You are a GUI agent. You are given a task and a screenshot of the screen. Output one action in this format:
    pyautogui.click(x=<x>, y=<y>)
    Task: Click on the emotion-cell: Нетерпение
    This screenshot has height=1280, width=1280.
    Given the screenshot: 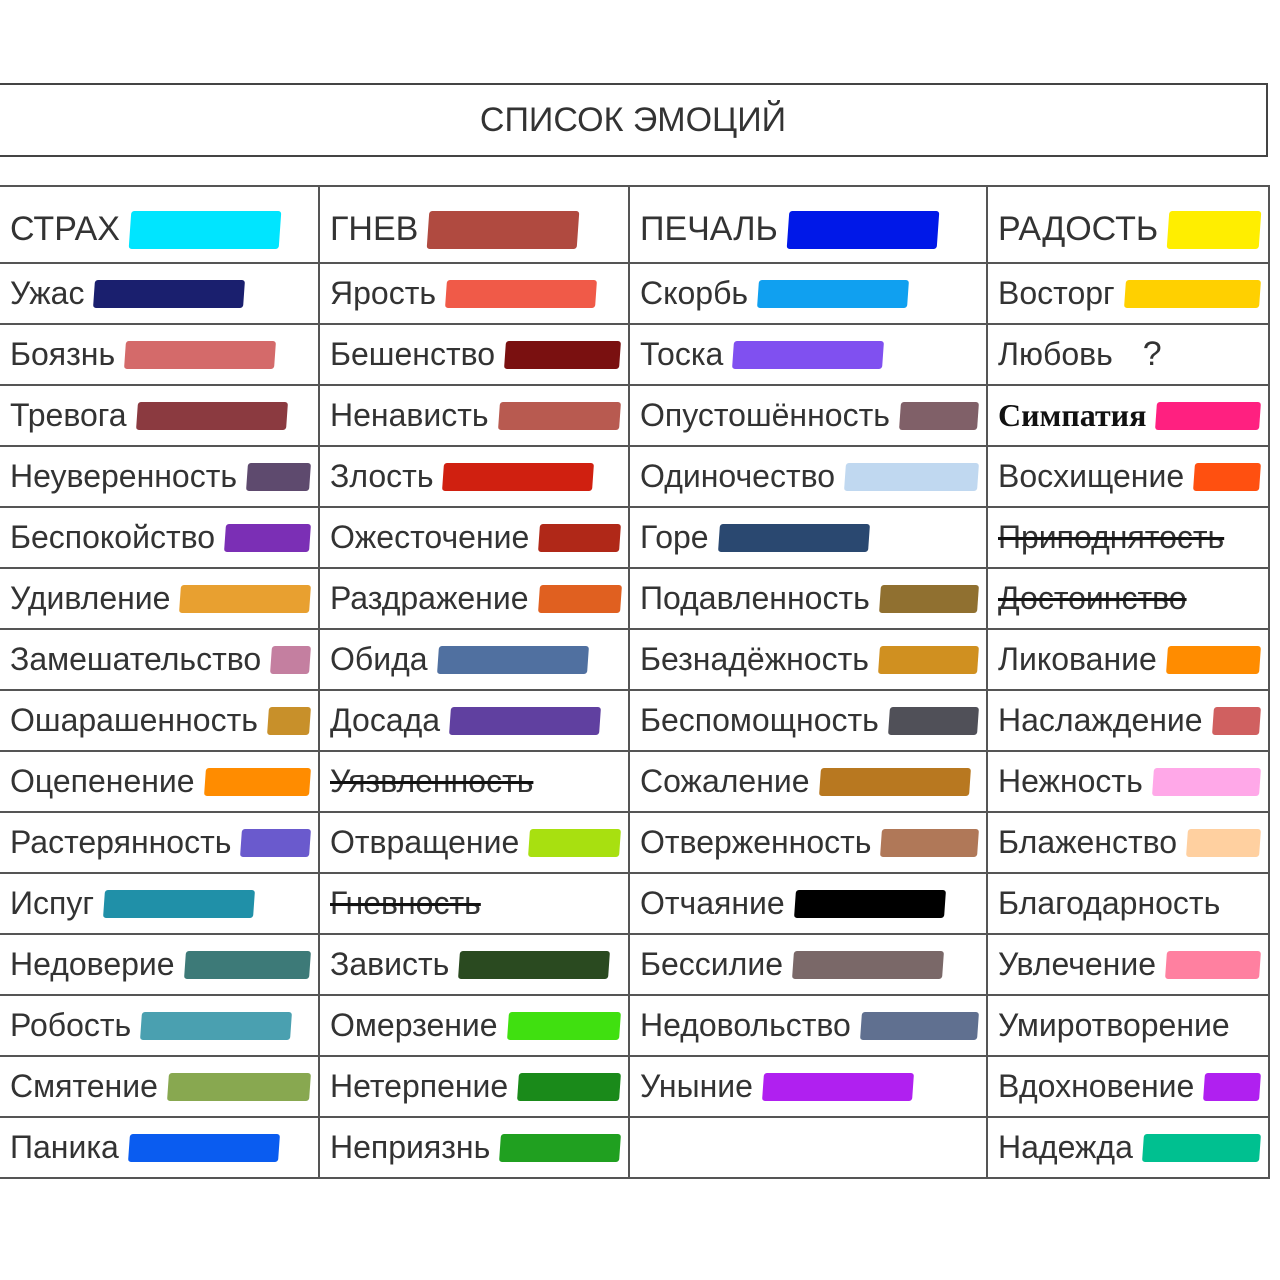 What is the action you would take?
    pyautogui.click(x=474, y=1087)
    